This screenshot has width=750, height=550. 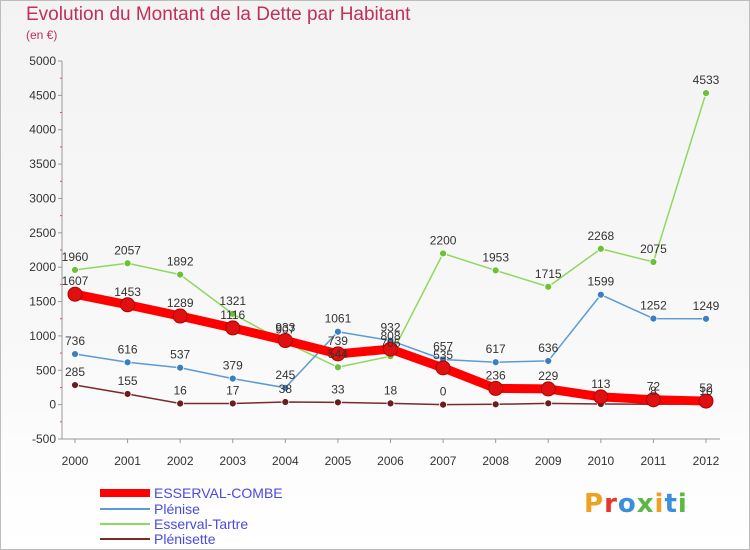 What do you see at coordinates (390, 461) in the screenshot?
I see `x-tick-label: 2006` at bounding box center [390, 461].